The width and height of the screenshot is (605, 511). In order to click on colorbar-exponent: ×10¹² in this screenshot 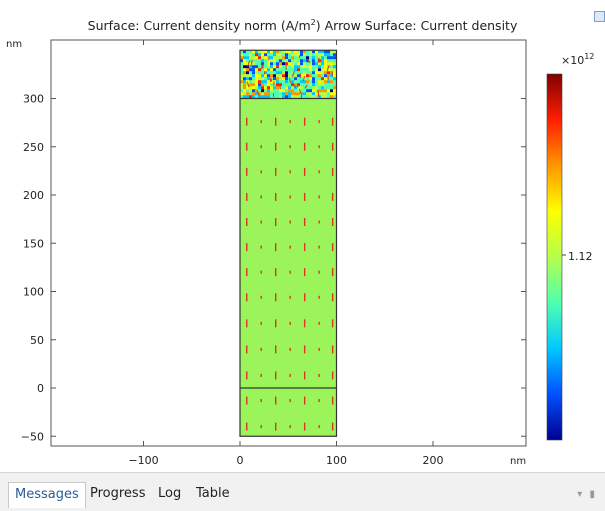, I will do `click(577, 59)`.